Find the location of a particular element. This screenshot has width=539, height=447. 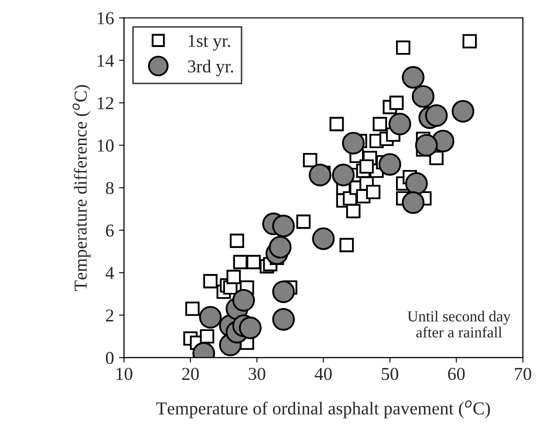

y-tick-label: 8 is located at coordinates (110, 188).